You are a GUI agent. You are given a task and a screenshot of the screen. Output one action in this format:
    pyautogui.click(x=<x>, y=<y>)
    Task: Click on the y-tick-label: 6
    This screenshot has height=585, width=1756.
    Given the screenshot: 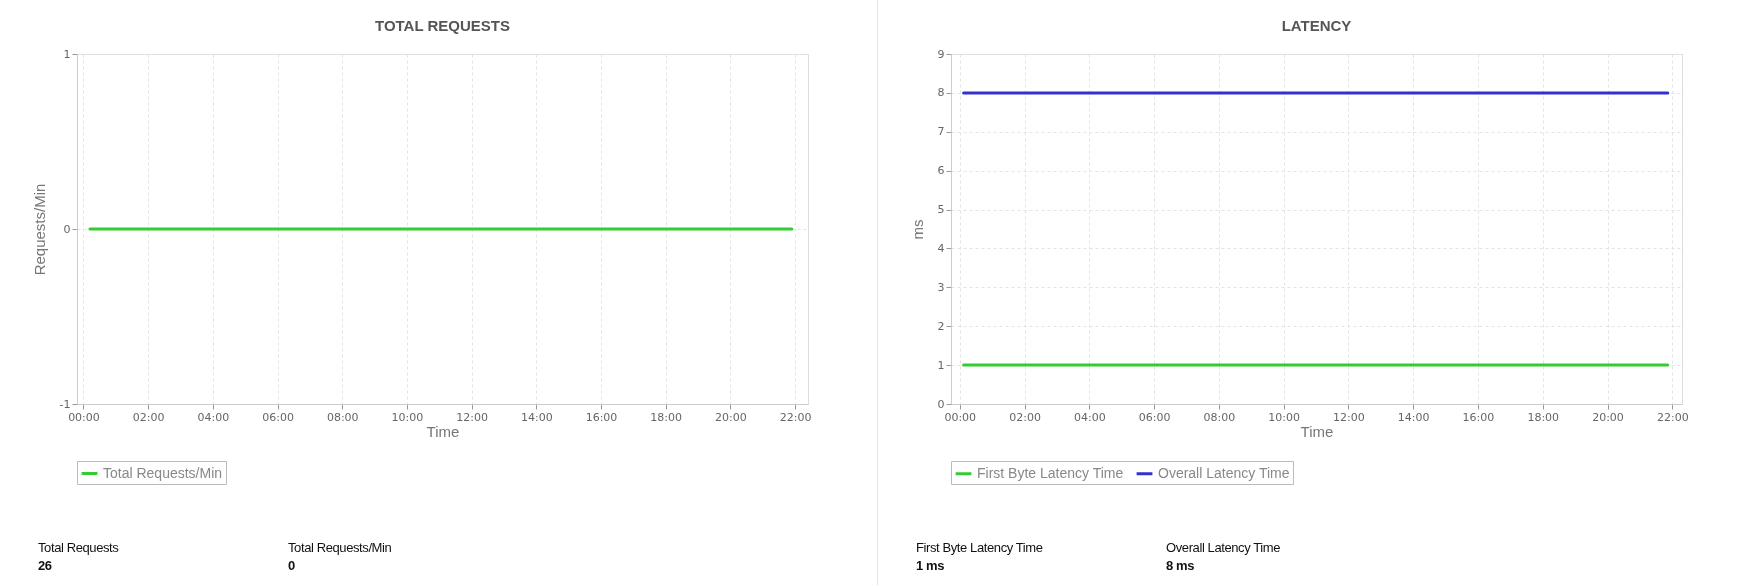 What is the action you would take?
    pyautogui.click(x=941, y=171)
    